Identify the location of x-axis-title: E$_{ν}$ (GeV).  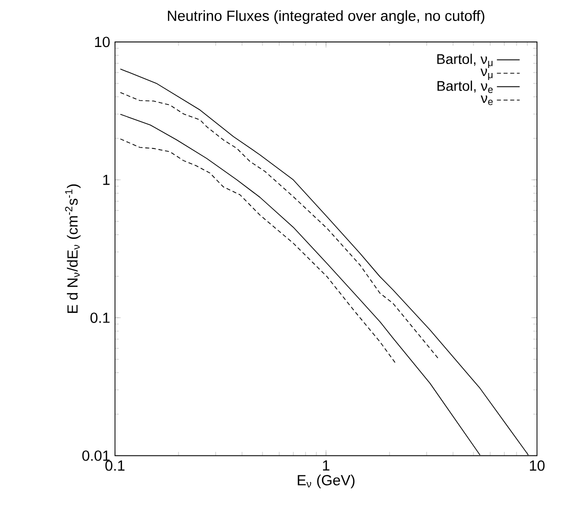
(326, 481).